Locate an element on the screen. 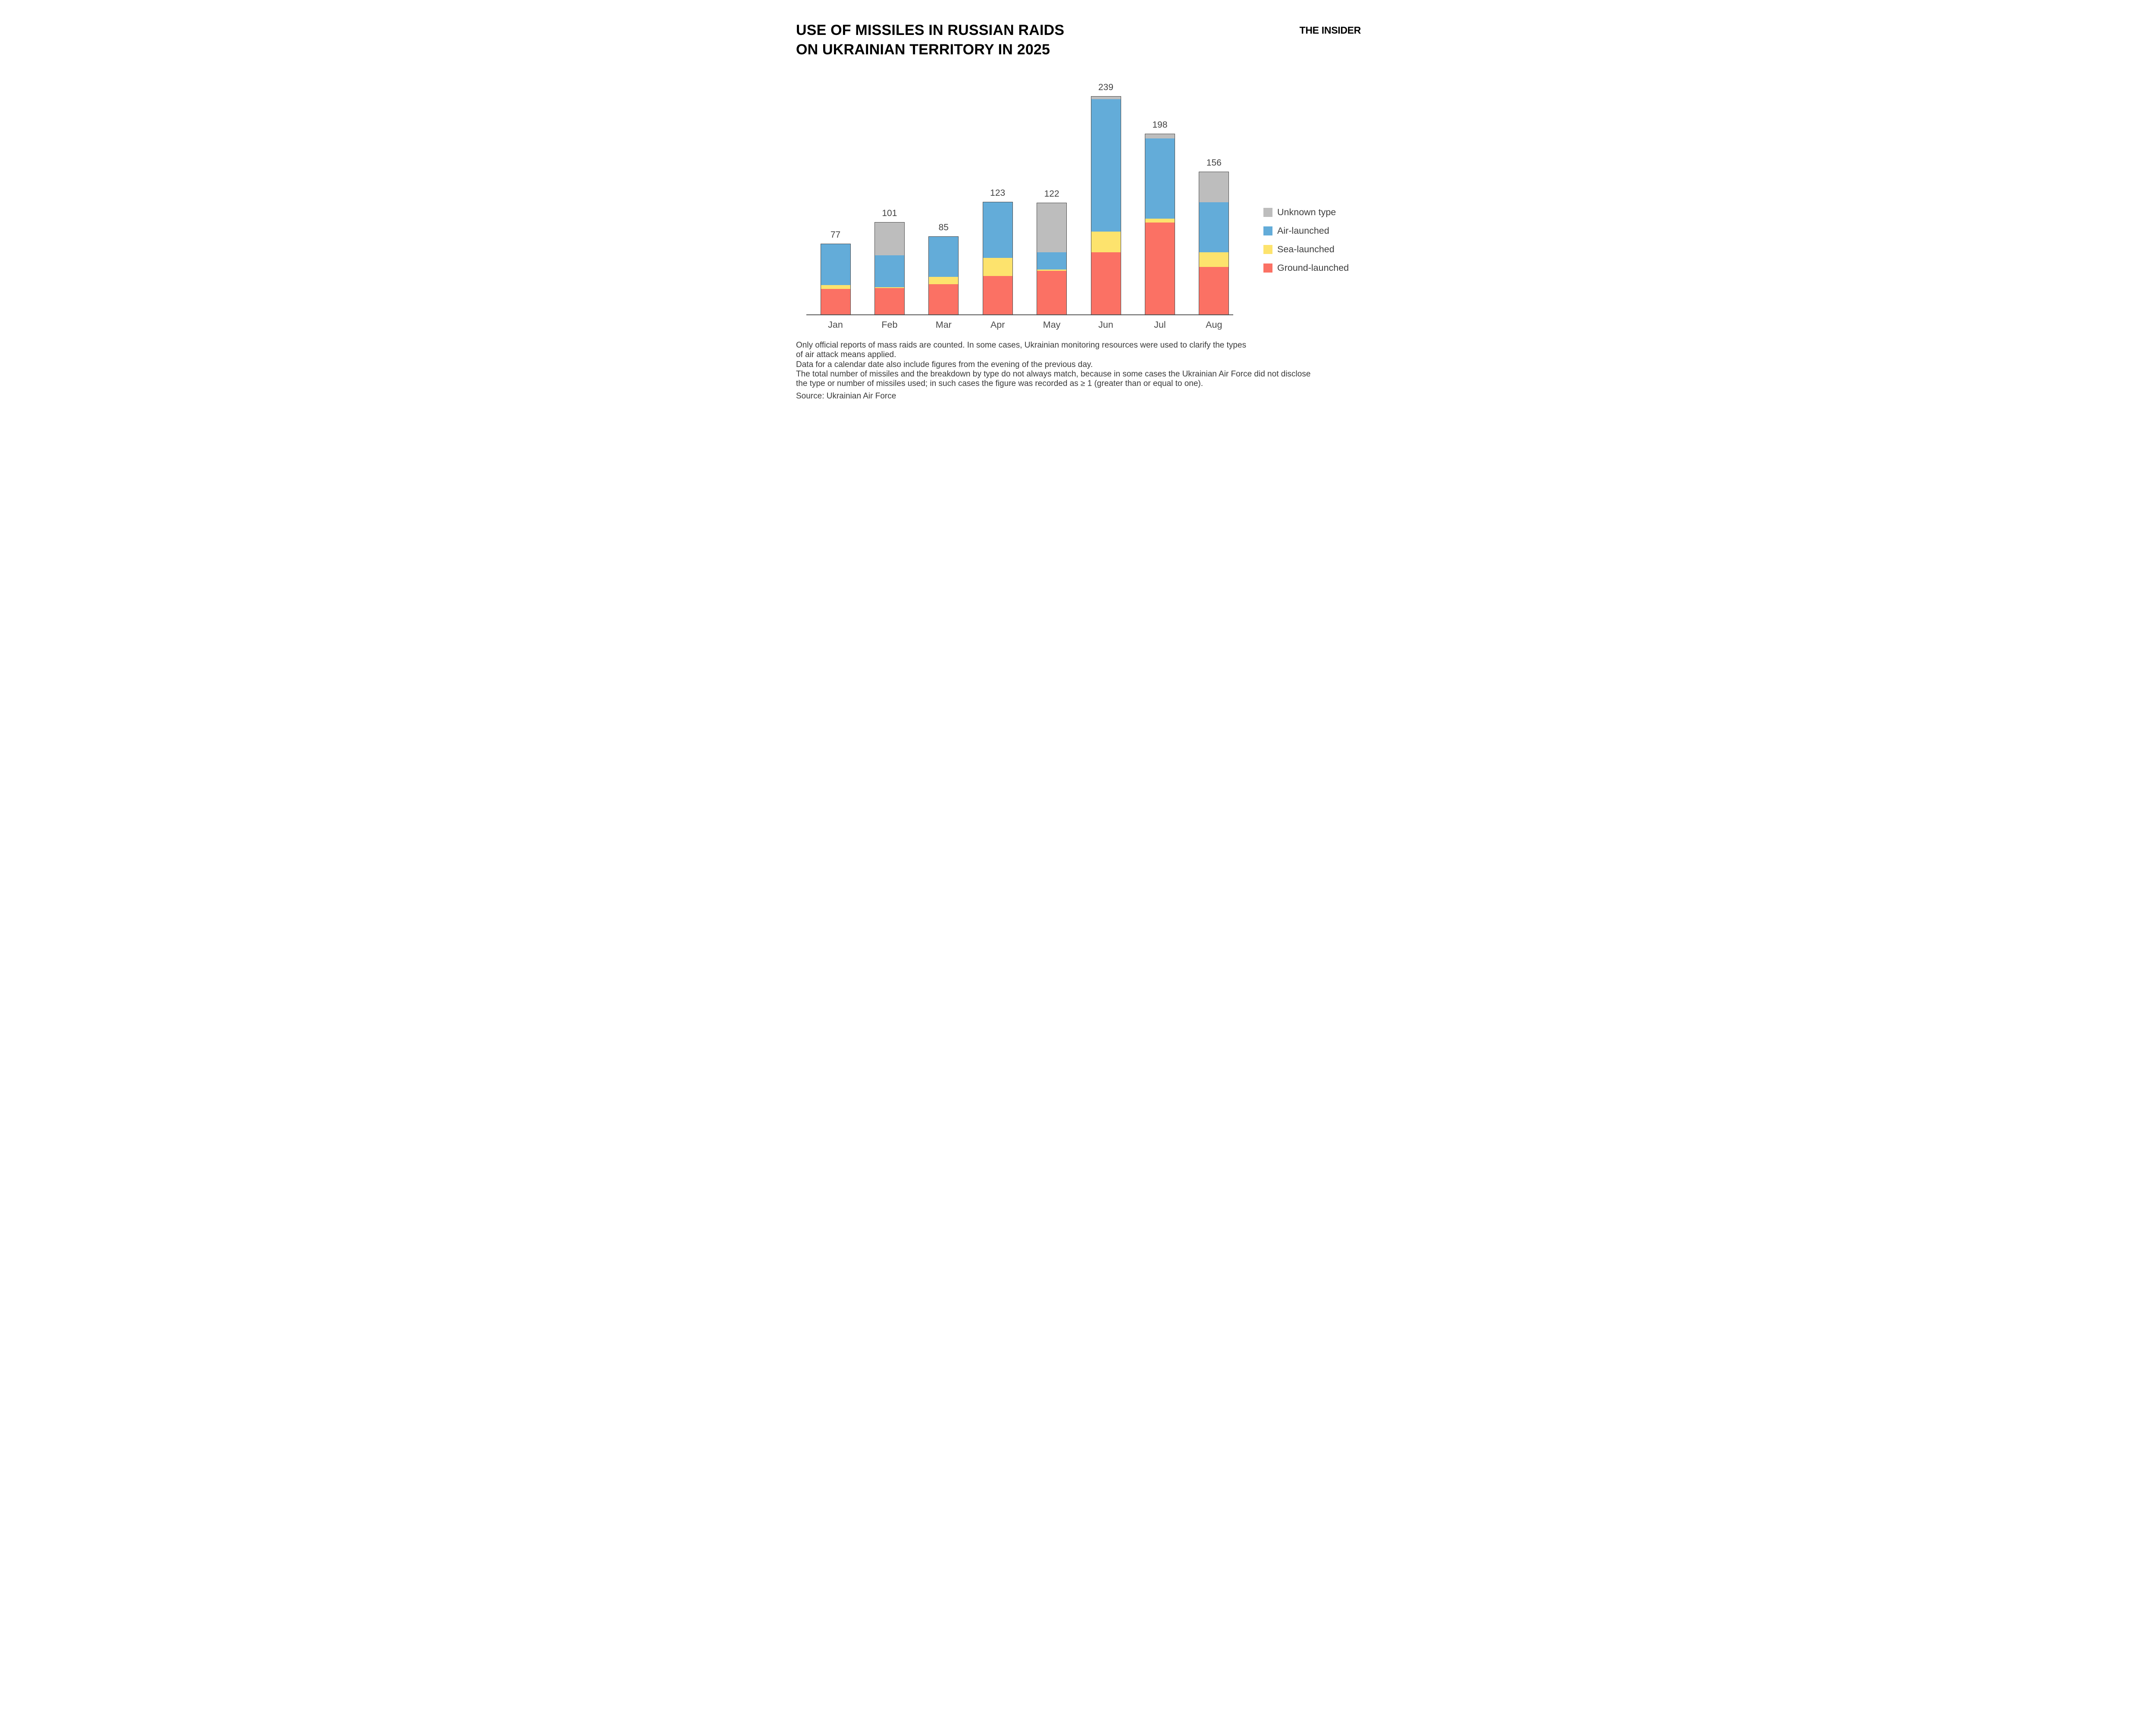 The width and height of the screenshot is (2156, 1725). legend-label: Unknown type is located at coordinates (1306, 212).